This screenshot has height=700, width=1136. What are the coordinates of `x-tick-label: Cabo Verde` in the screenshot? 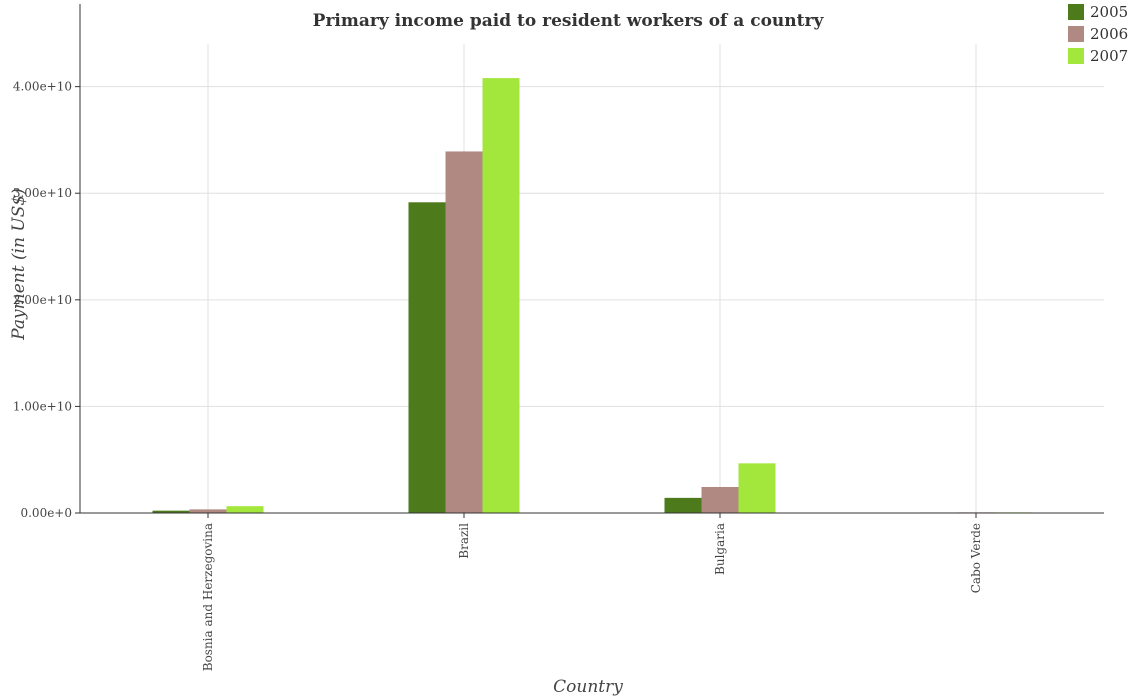 It's located at (976, 558).